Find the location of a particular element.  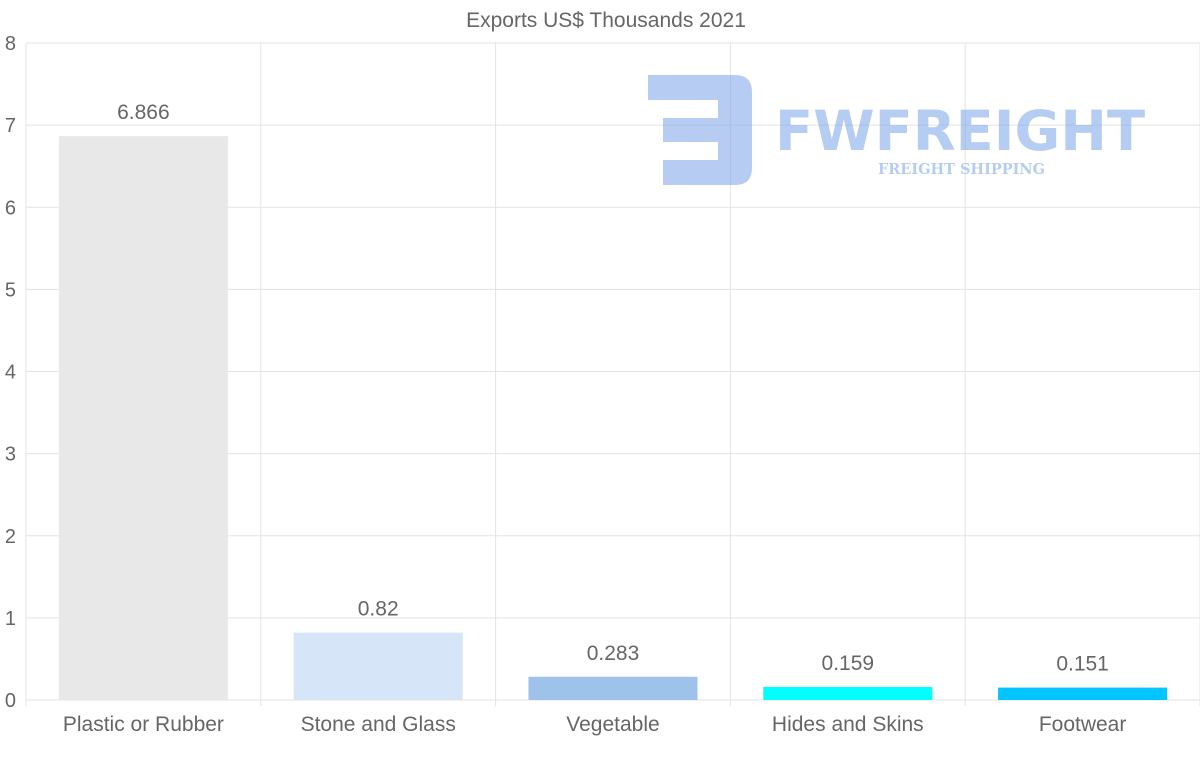

data-label: 0.159 is located at coordinates (848, 663).